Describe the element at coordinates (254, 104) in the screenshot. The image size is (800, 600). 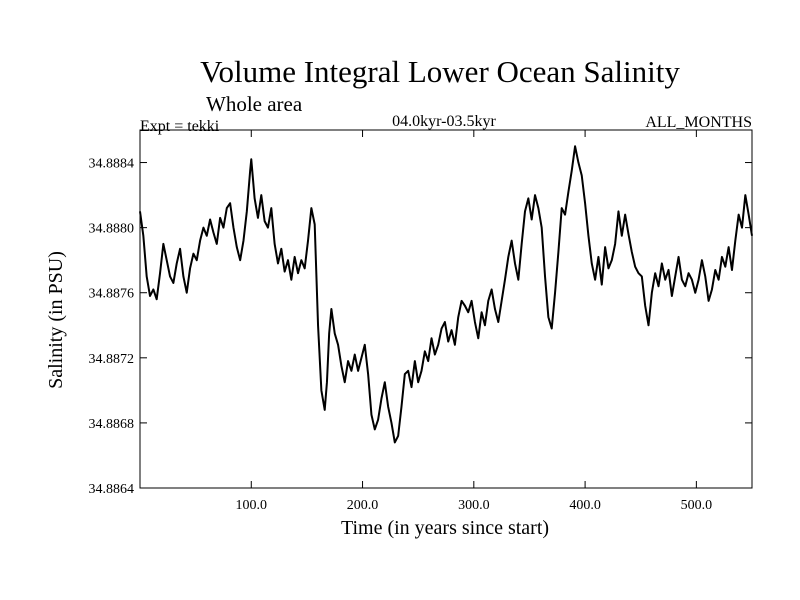
I see `chart-subtitle: Whole area` at that location.